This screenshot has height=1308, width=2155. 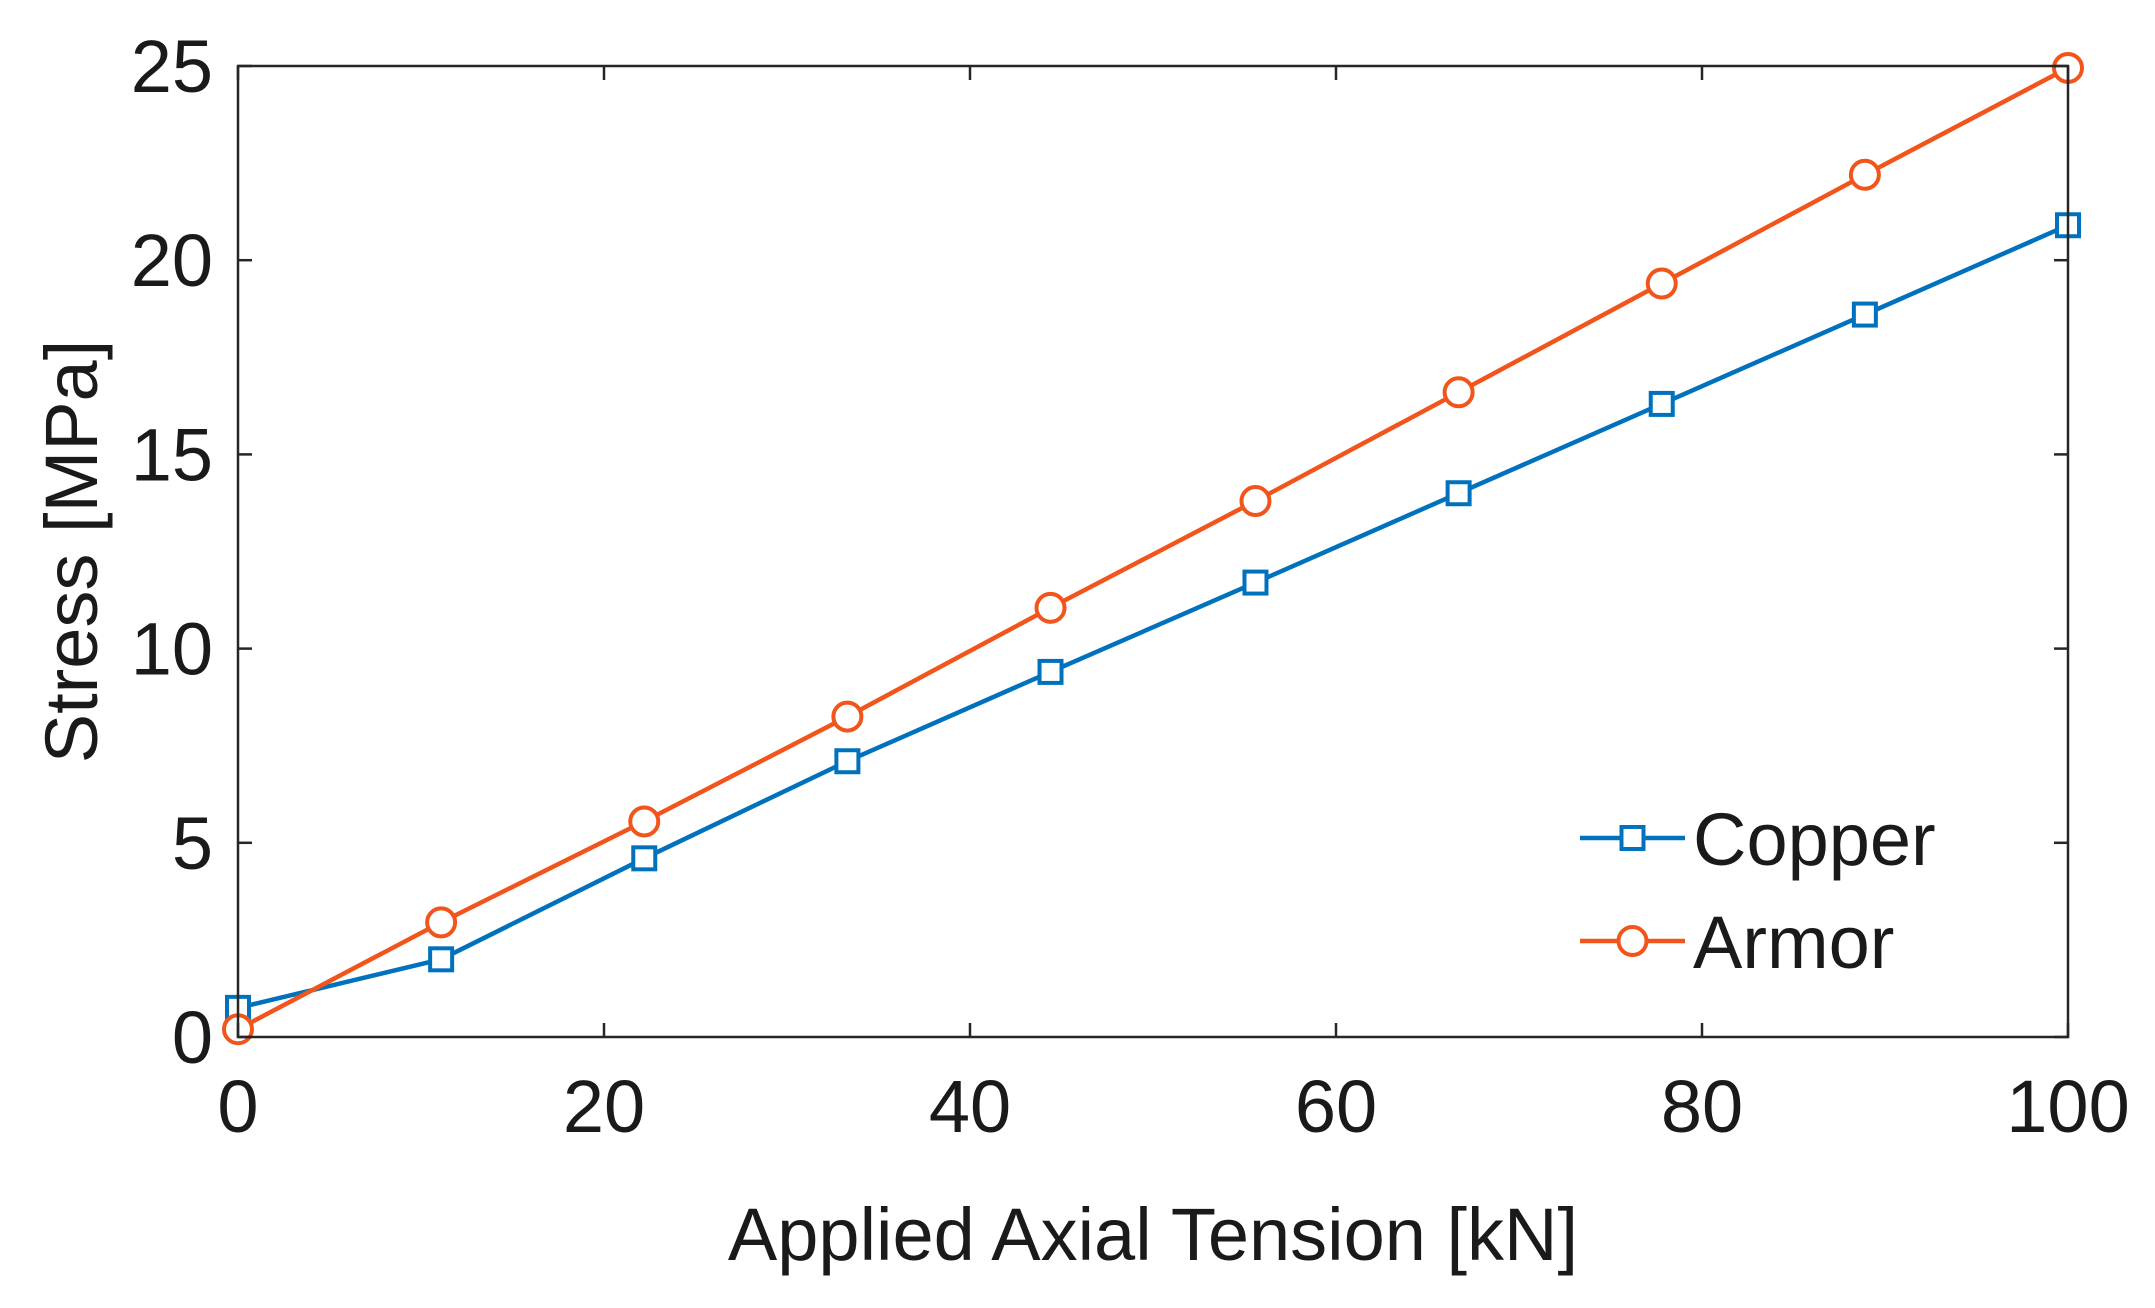 What do you see at coordinates (1153, 1234) in the screenshot?
I see `x-axis-label: Applied Axial Tension [kN]` at bounding box center [1153, 1234].